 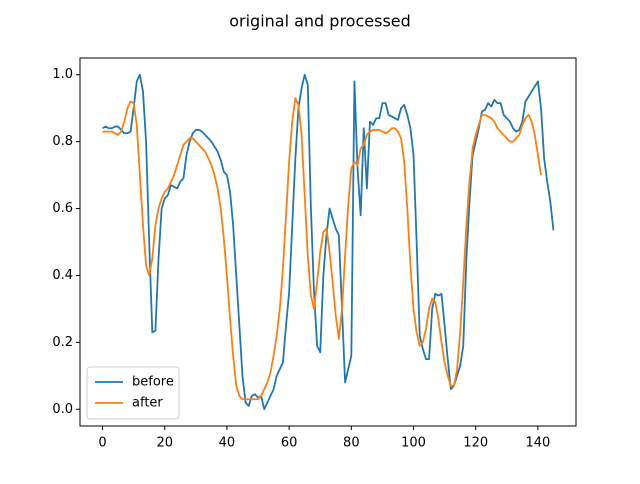 What do you see at coordinates (62, 409) in the screenshot?
I see `y-tick-label: 0.0` at bounding box center [62, 409].